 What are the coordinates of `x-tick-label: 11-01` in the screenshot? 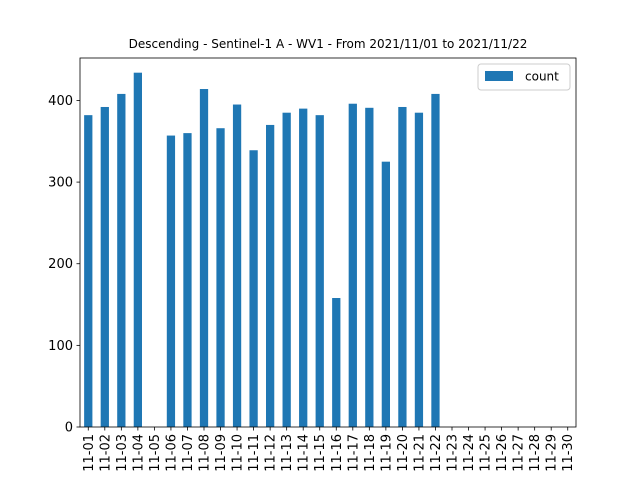 It's located at (89, 453).